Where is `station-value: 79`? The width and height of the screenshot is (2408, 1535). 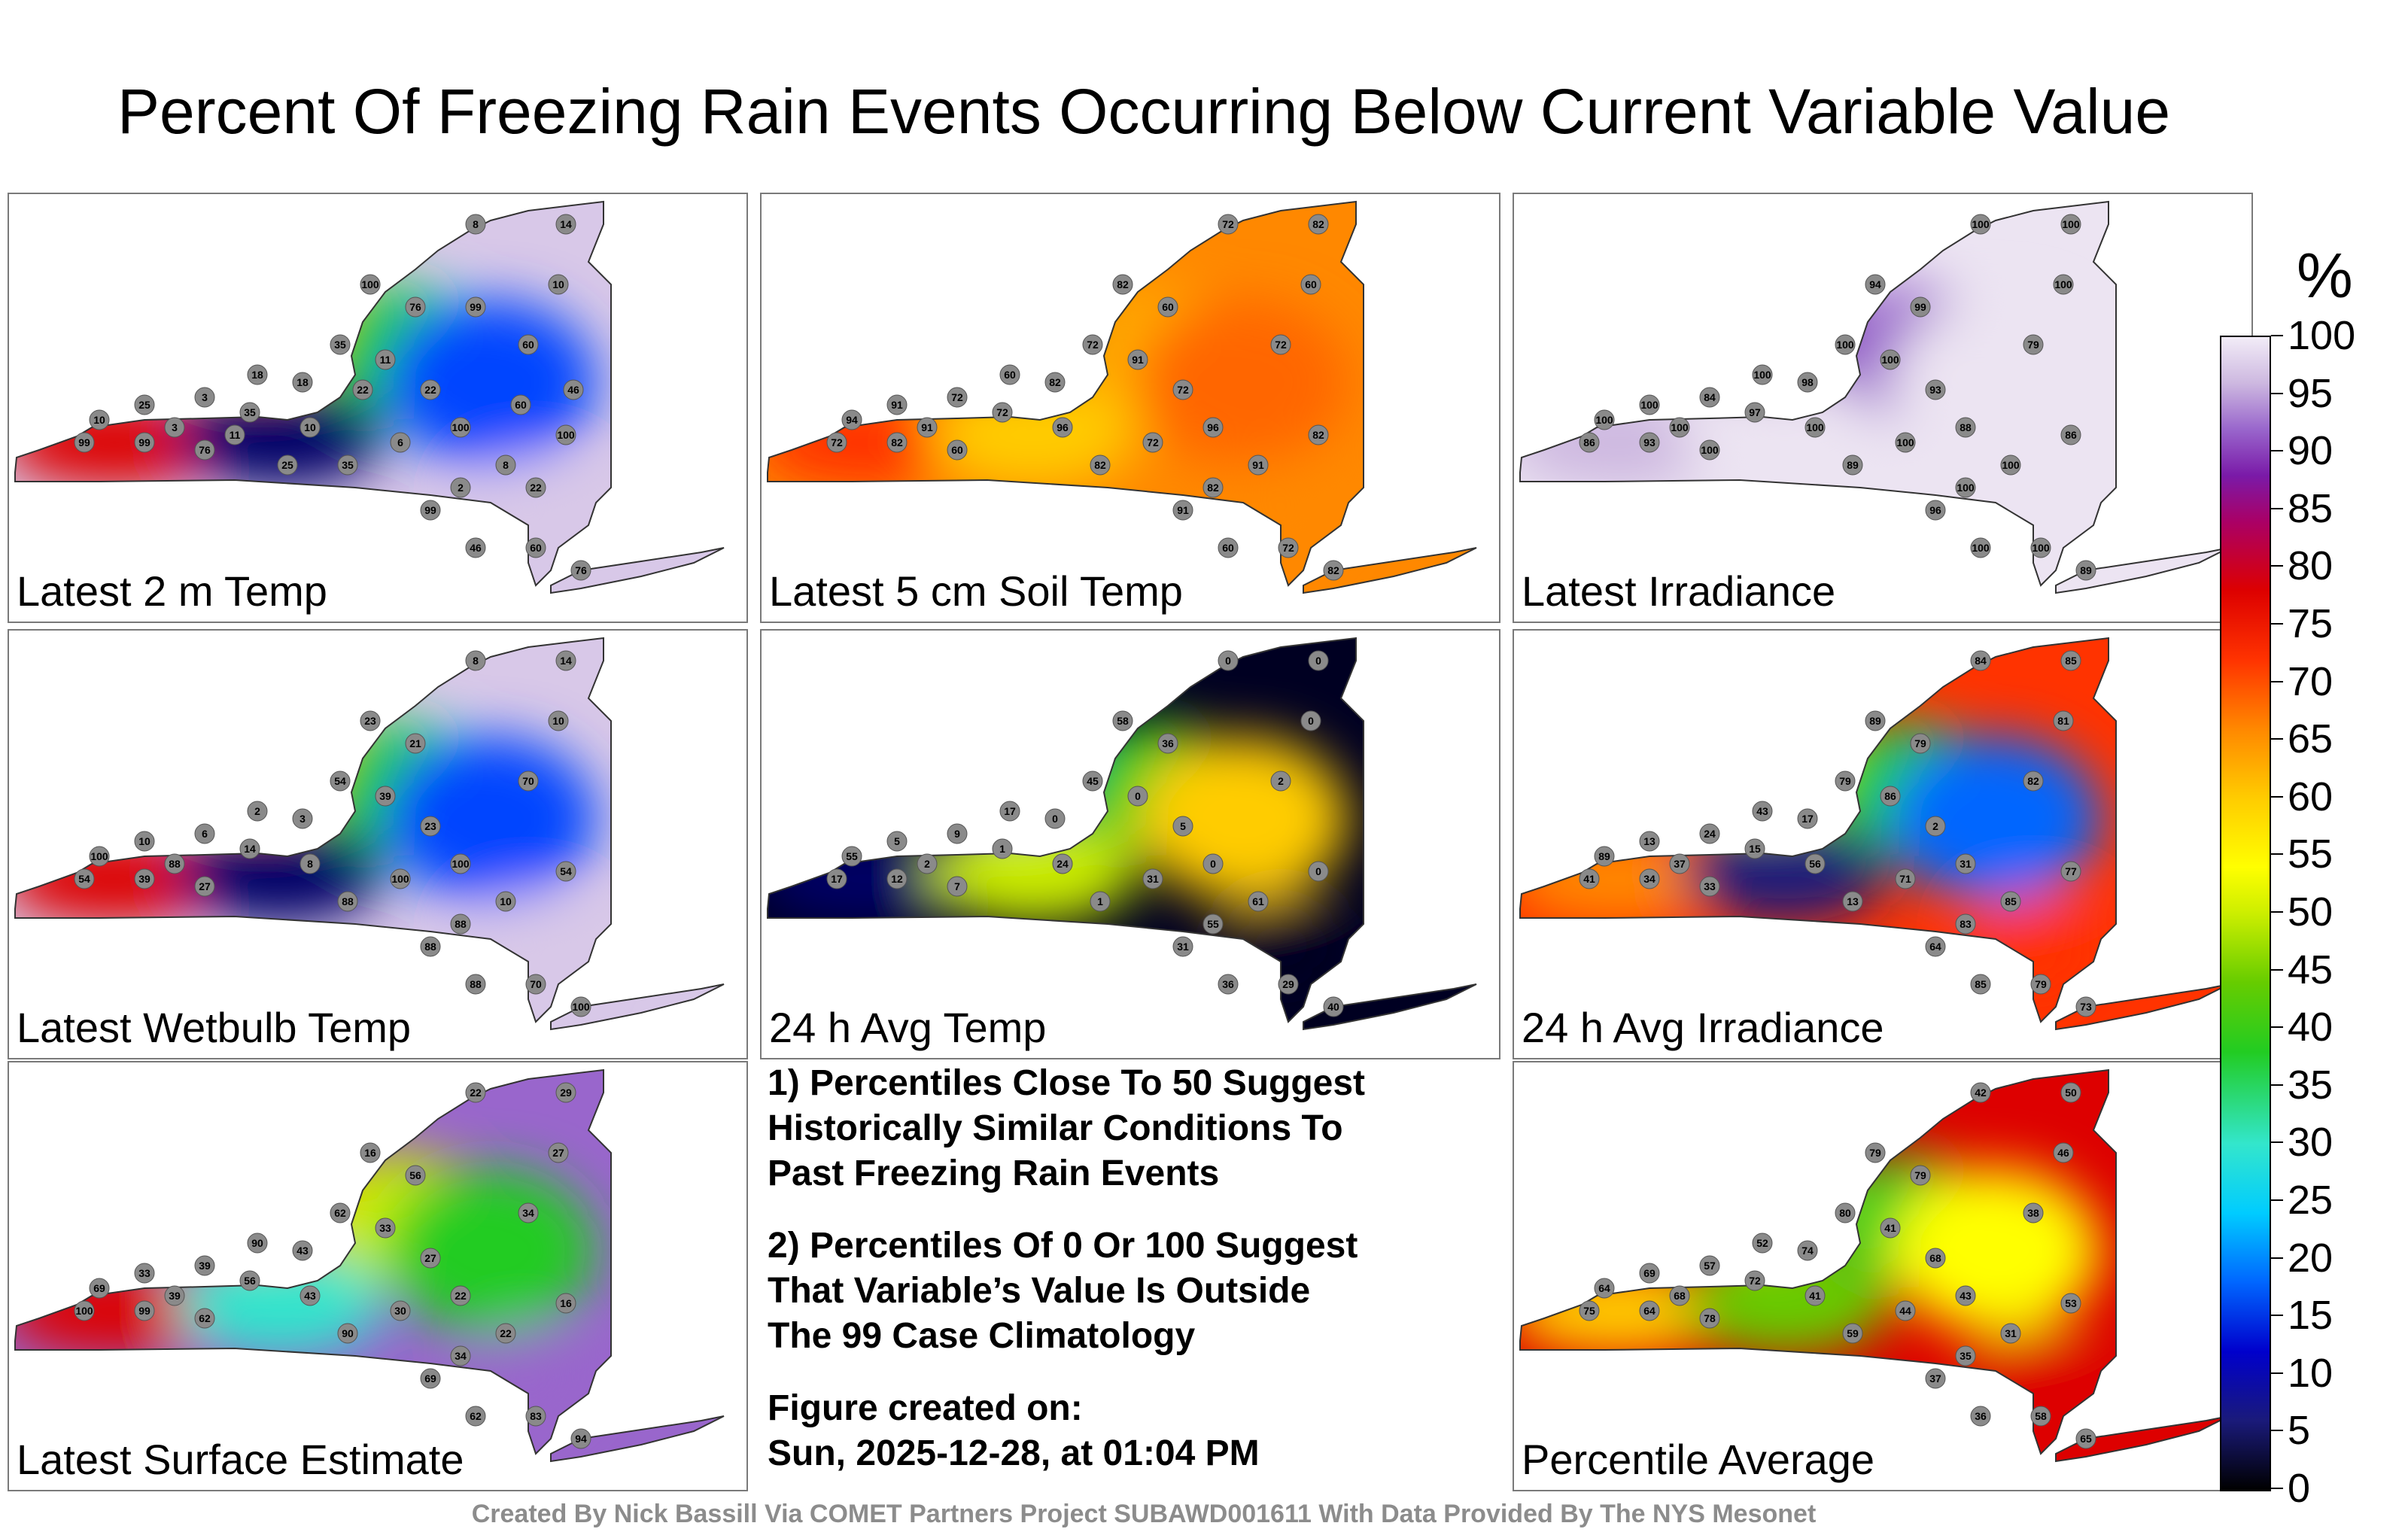 station-value: 79 is located at coordinates (2033, 345).